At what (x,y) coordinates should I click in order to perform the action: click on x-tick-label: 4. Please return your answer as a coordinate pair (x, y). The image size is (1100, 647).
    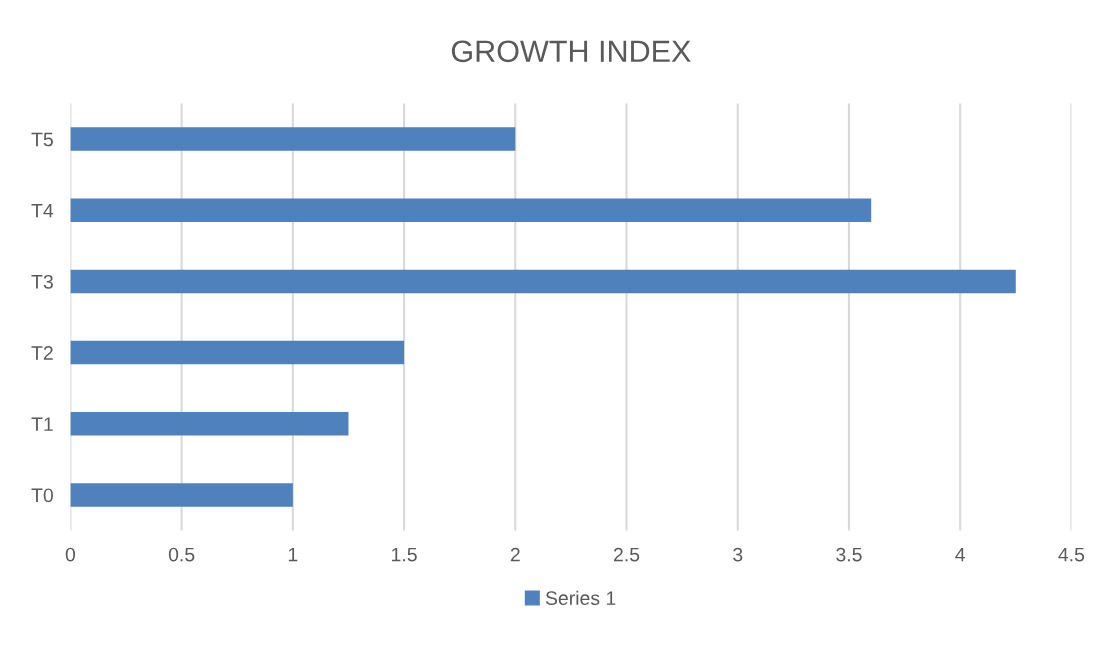
    Looking at the image, I should click on (960, 554).